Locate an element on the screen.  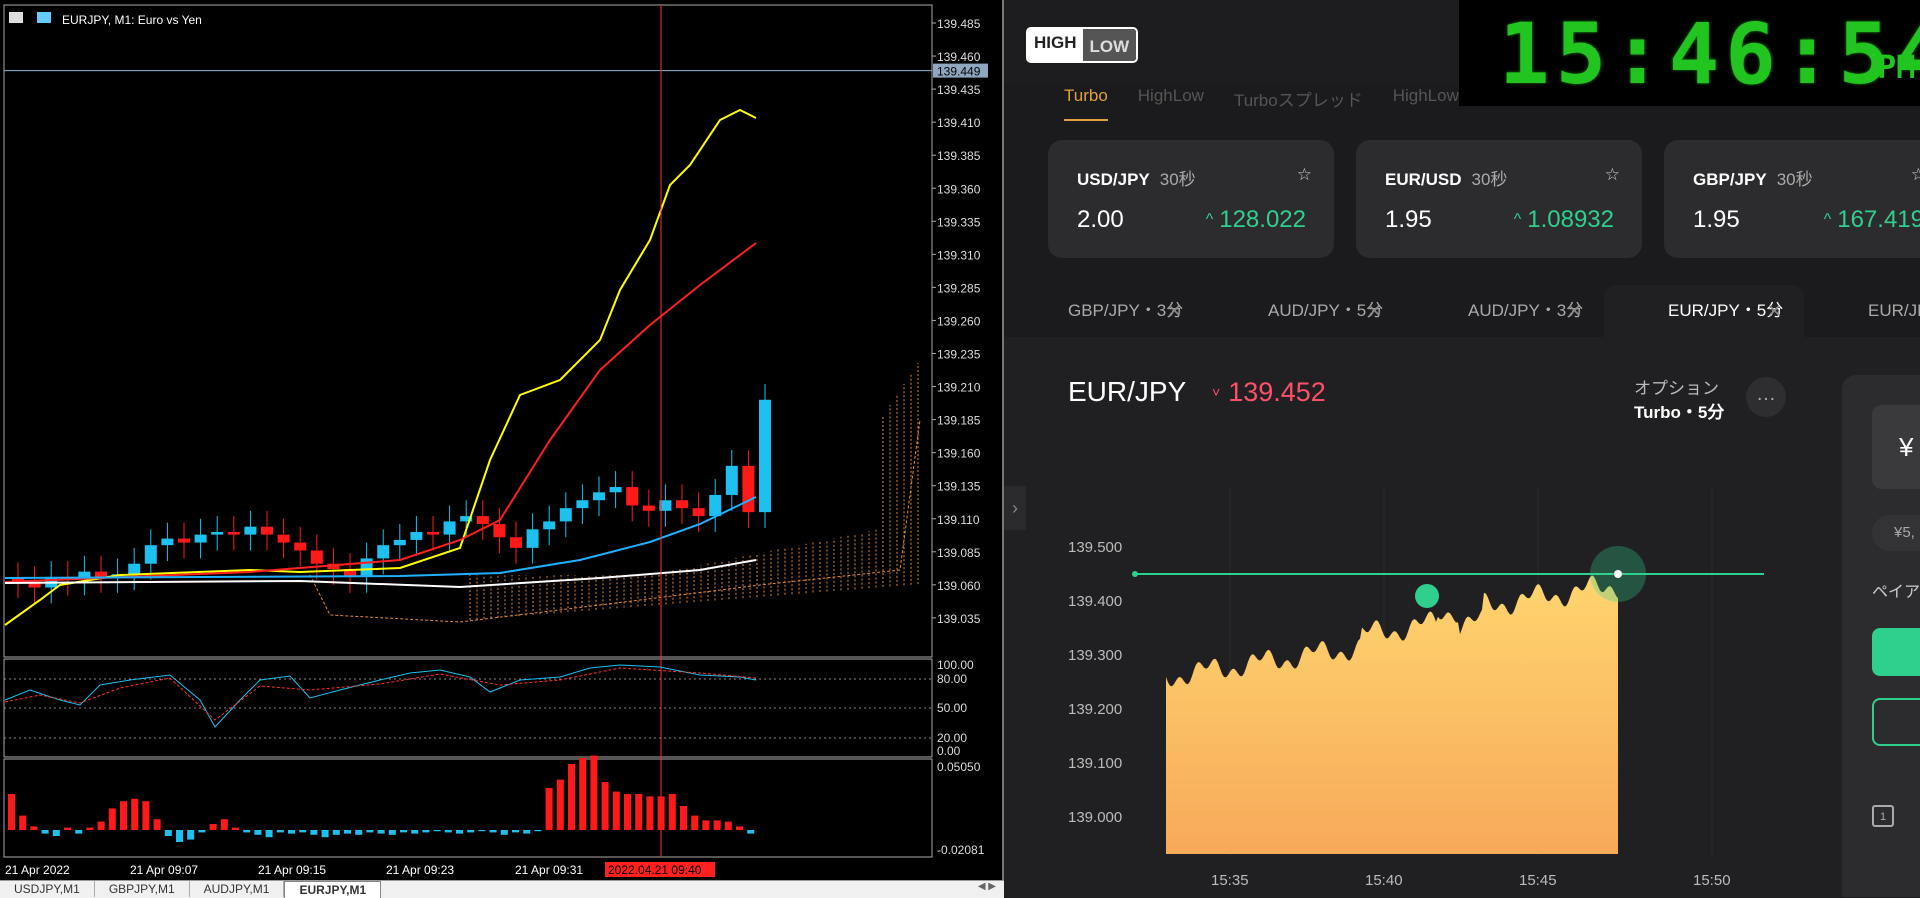
mt-tab-audjpy: AUDJPY,M1 is located at coordinates (237, 889).